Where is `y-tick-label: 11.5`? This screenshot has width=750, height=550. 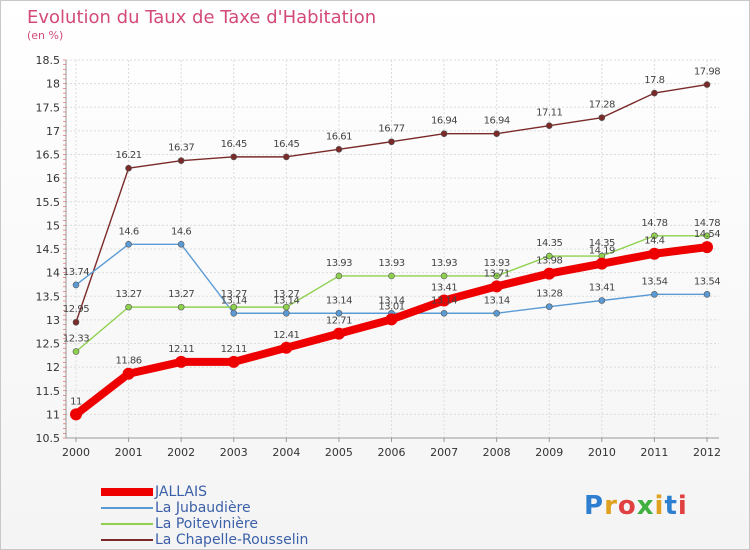
y-tick-label: 11.5 is located at coordinates (48, 391).